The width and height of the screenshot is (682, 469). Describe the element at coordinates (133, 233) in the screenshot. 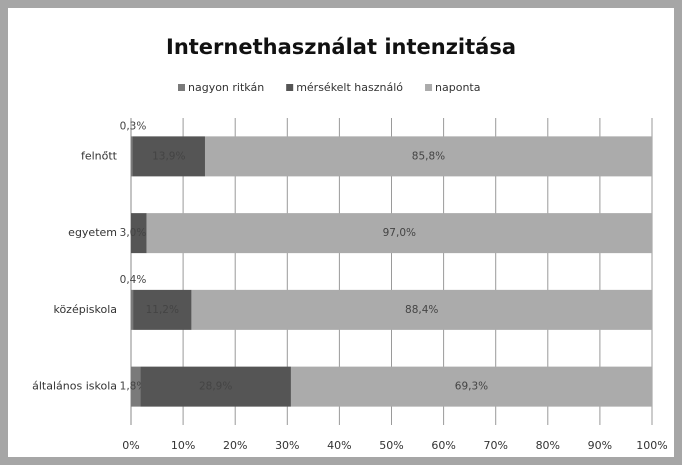

I see `data-label: 3,0%` at that location.